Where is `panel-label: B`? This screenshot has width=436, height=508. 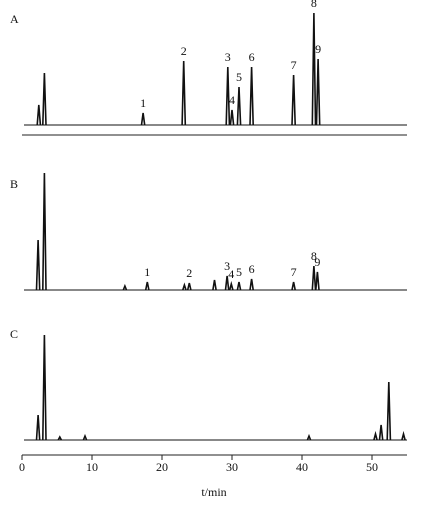 panel-label: B is located at coordinates (14, 184).